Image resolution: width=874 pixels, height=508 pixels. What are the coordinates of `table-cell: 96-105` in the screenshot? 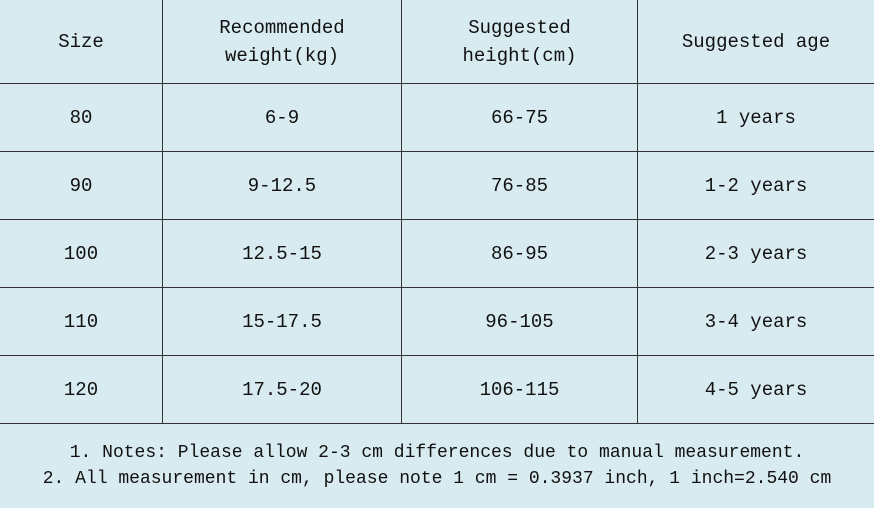 It's located at (520, 322).